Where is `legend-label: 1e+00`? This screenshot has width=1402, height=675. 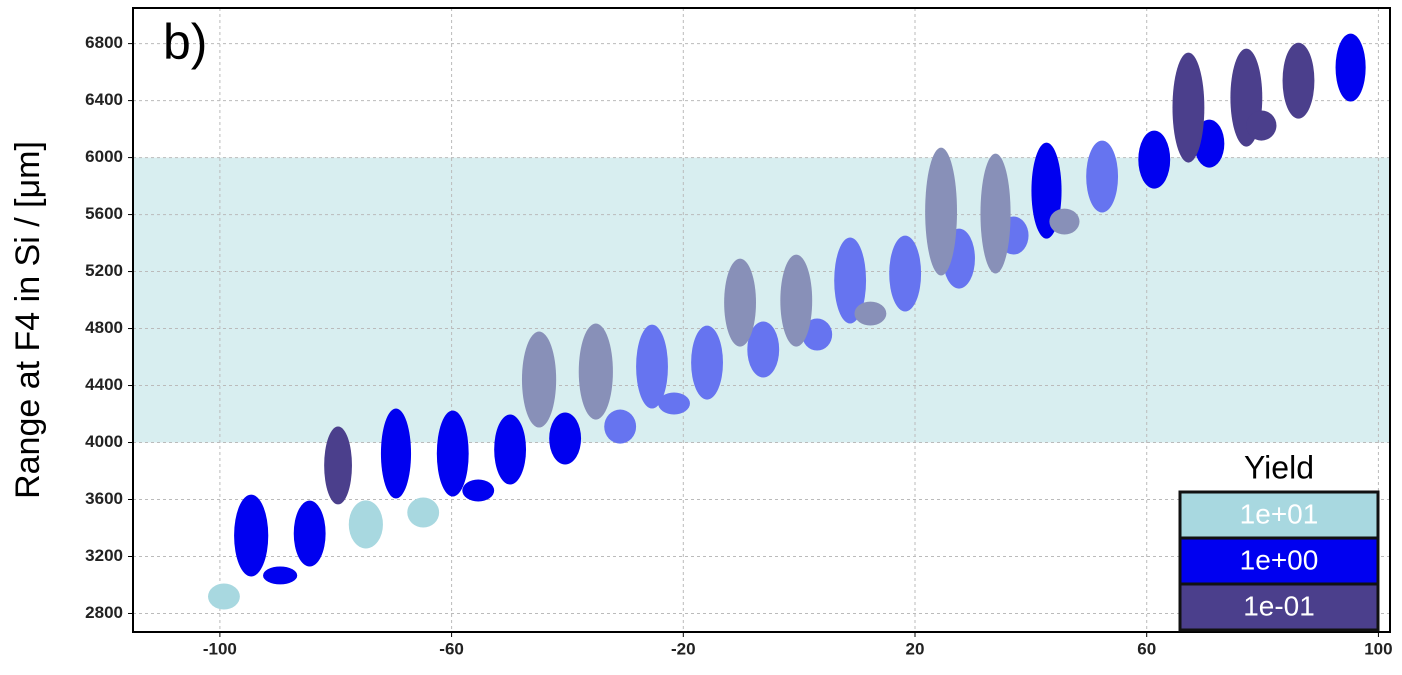 legend-label: 1e+00 is located at coordinates (1279, 559).